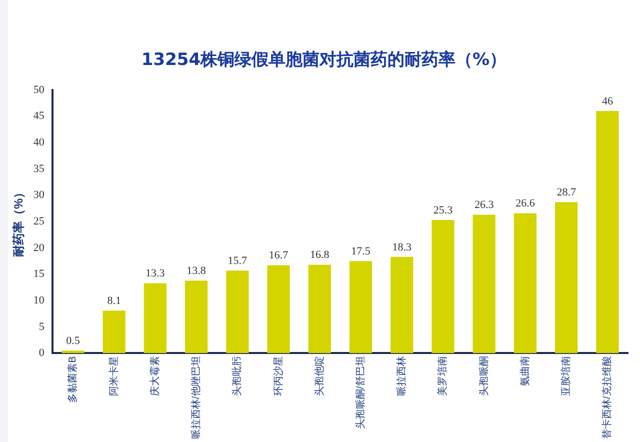 The image size is (640, 442). What do you see at coordinates (39, 222) in the screenshot?
I see `y-tick-label: 25` at bounding box center [39, 222].